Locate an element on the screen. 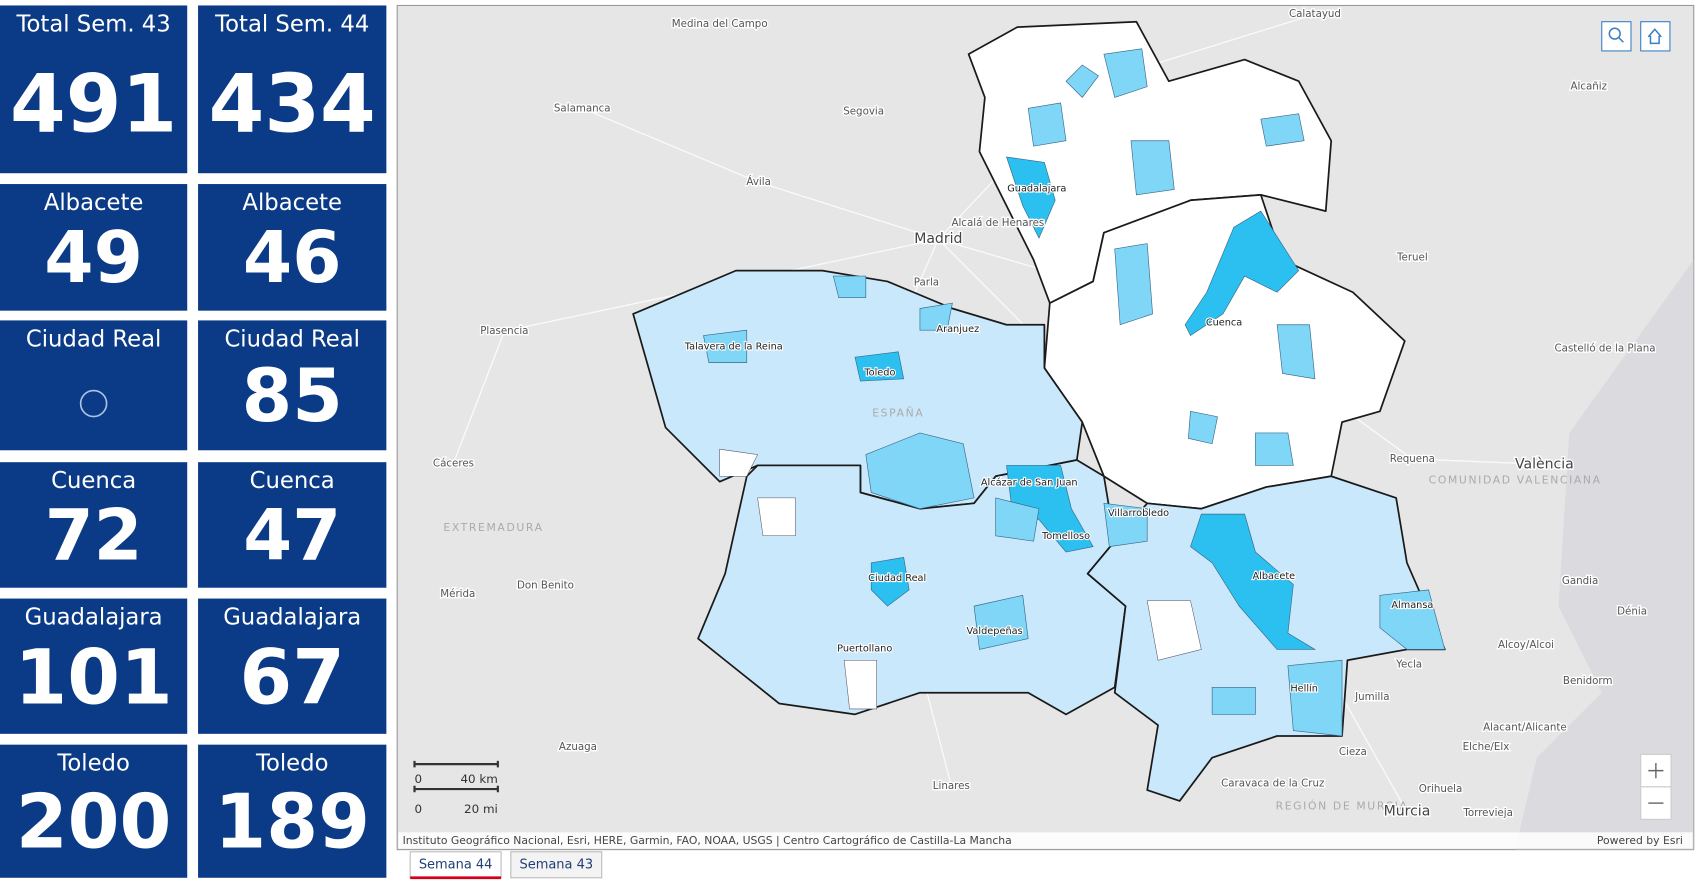 This screenshot has width=1697, height=880. map-label: Don Benito is located at coordinates (545, 586).